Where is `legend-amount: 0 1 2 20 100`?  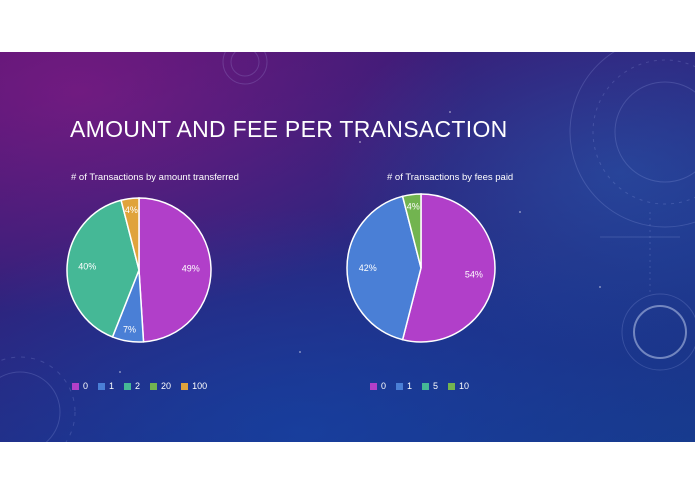 legend-amount: 0 1 2 20 100 is located at coordinates (139, 386).